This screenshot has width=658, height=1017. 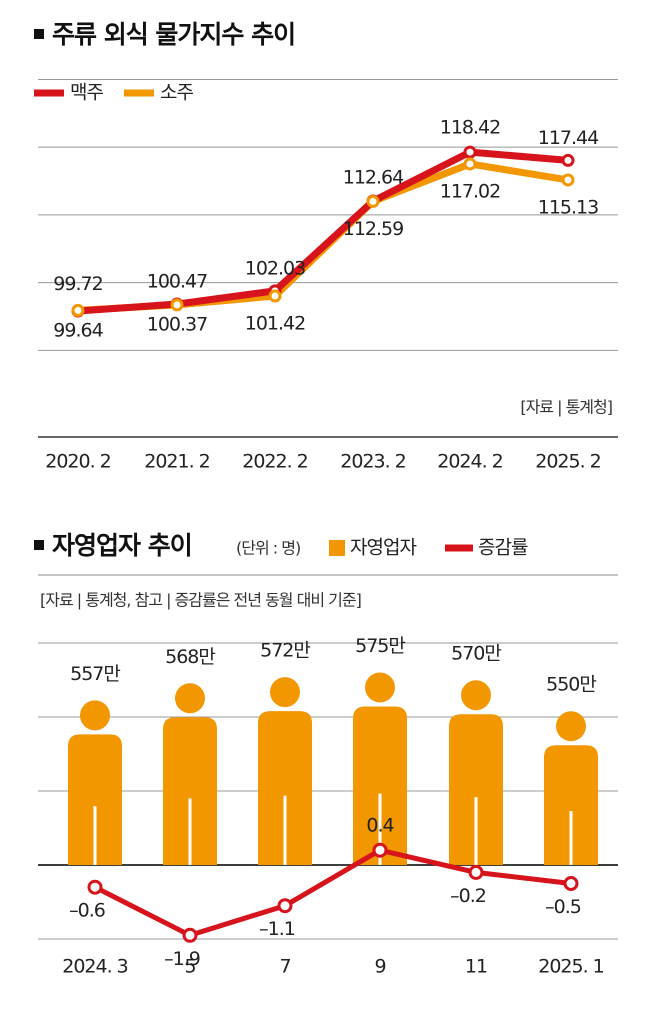 What do you see at coordinates (470, 128) in the screenshot?
I see `value-label: 118.42` at bounding box center [470, 128].